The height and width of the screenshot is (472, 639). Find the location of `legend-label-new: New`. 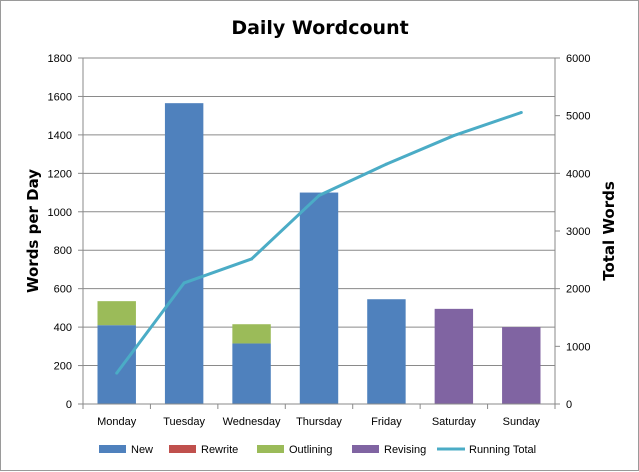

legend-label-new: New is located at coordinates (142, 450).